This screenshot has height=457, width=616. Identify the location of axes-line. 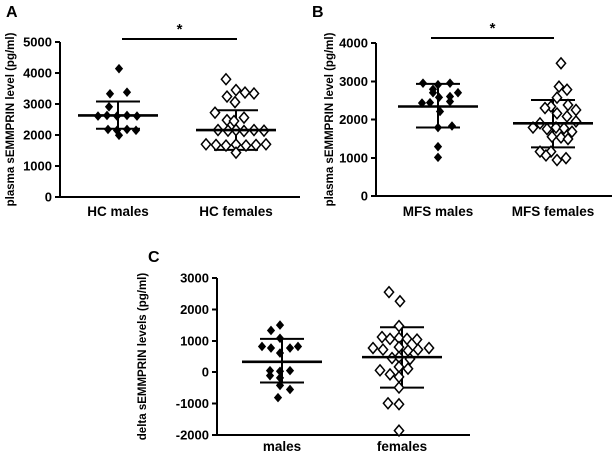
(179, 120).